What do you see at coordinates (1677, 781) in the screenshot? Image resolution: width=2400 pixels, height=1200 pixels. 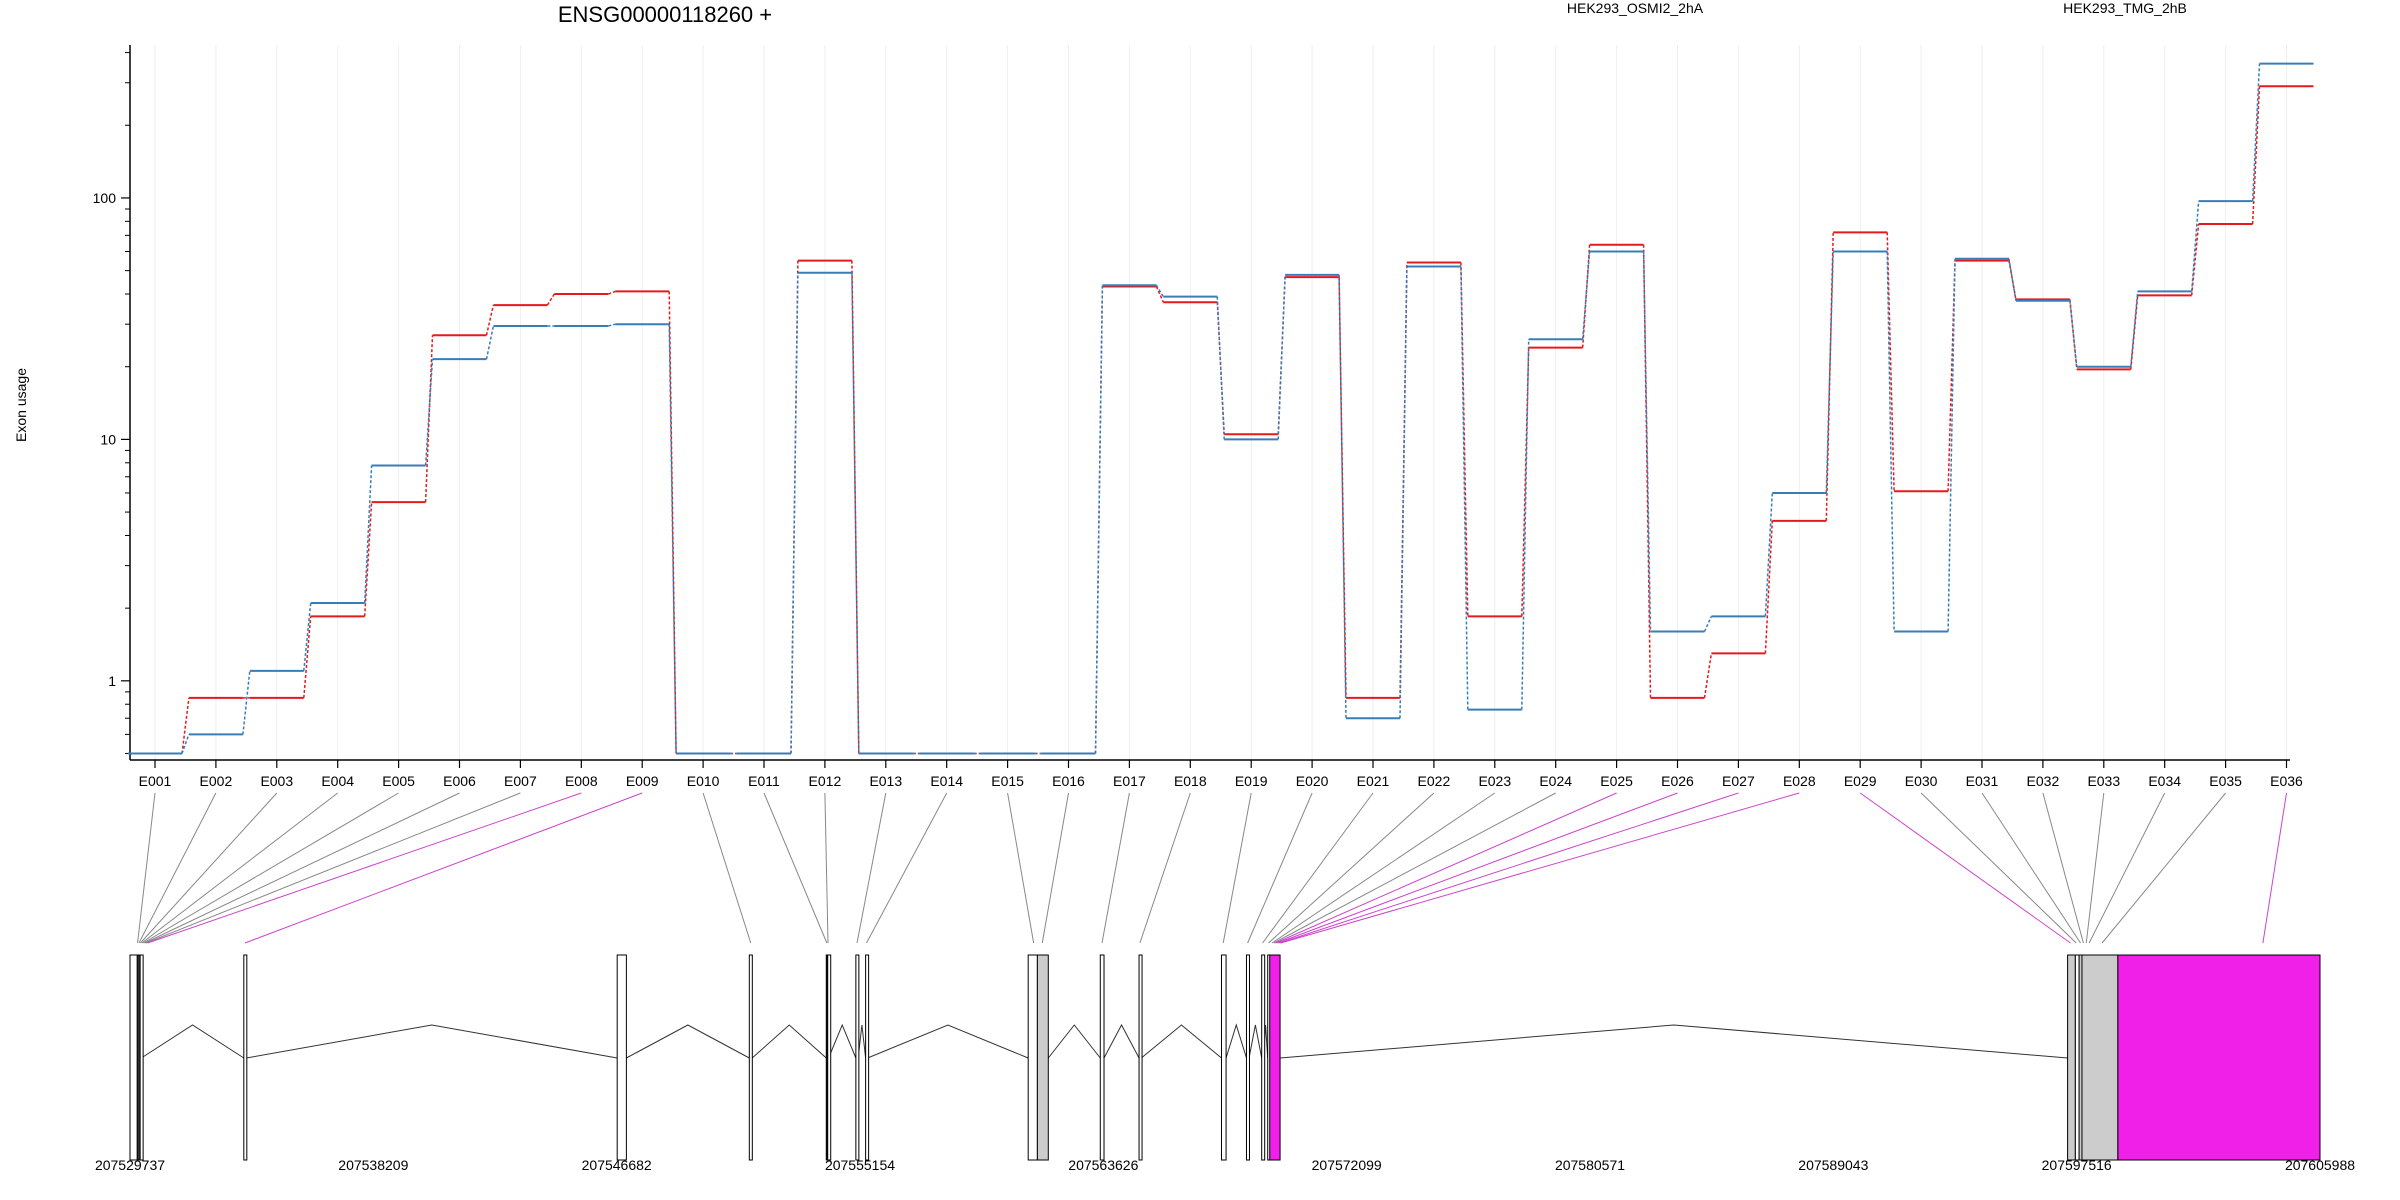 I see `x-tick-label: E026` at bounding box center [1677, 781].